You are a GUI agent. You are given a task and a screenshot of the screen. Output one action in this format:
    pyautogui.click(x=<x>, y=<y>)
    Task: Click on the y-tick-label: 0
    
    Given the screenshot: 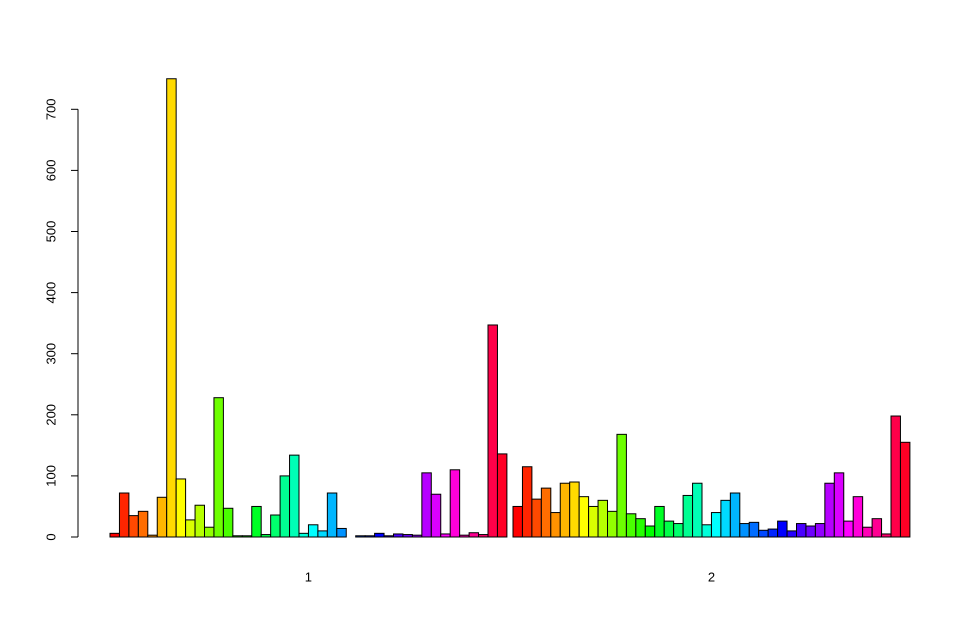 What is the action you would take?
    pyautogui.click(x=50, y=536)
    